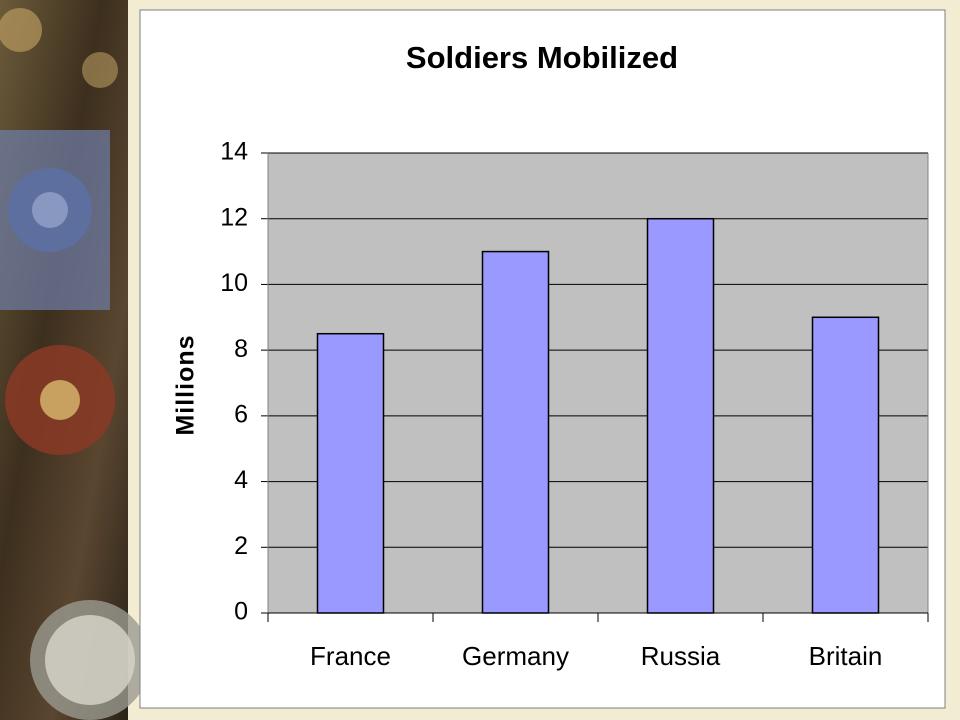  What do you see at coordinates (350, 656) in the screenshot?
I see `x-tick-label: France` at bounding box center [350, 656].